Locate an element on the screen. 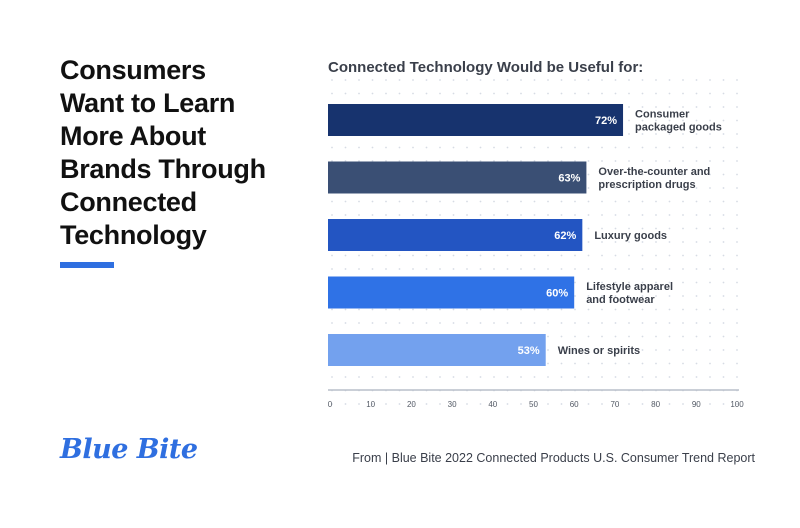 Image resolution: width=800 pixels, height=528 pixels. bar-value-label: 63% is located at coordinates (569, 179).